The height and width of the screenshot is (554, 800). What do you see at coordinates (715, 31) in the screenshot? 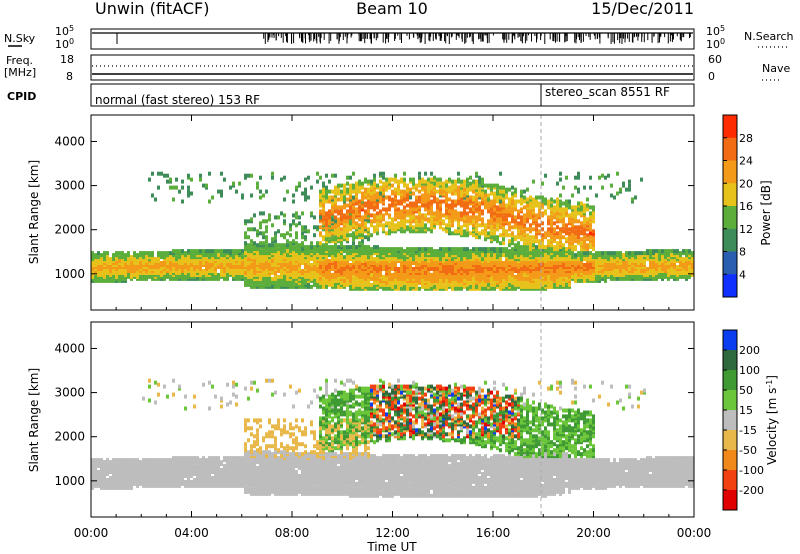
I see `noise-tick-high-right: 105` at bounding box center [715, 31].